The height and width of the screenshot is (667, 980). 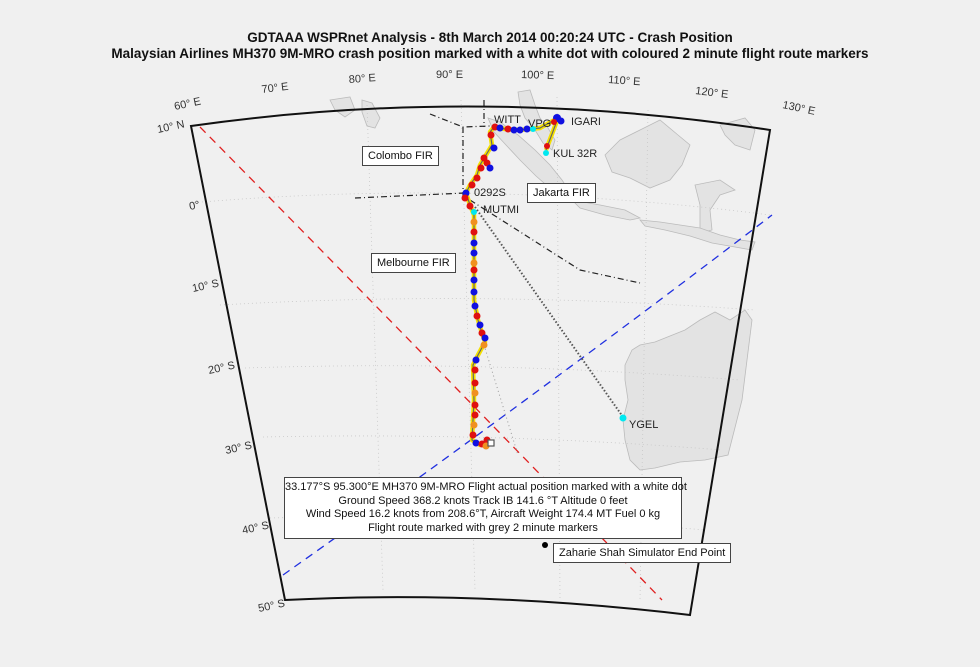 I want to click on waypoint-mutmi: MUTMI, so click(x=501, y=210).